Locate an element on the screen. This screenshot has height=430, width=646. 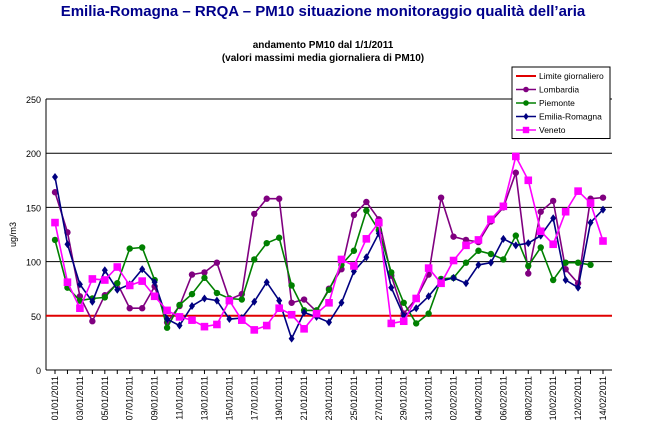
x-tick-label: 06/02/2011 is located at coordinates (503, 398).